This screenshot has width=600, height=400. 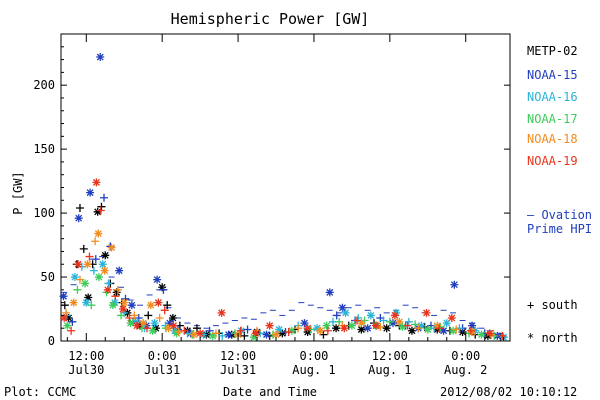 I want to click on y-tick-label: 0, so click(x=51, y=341).